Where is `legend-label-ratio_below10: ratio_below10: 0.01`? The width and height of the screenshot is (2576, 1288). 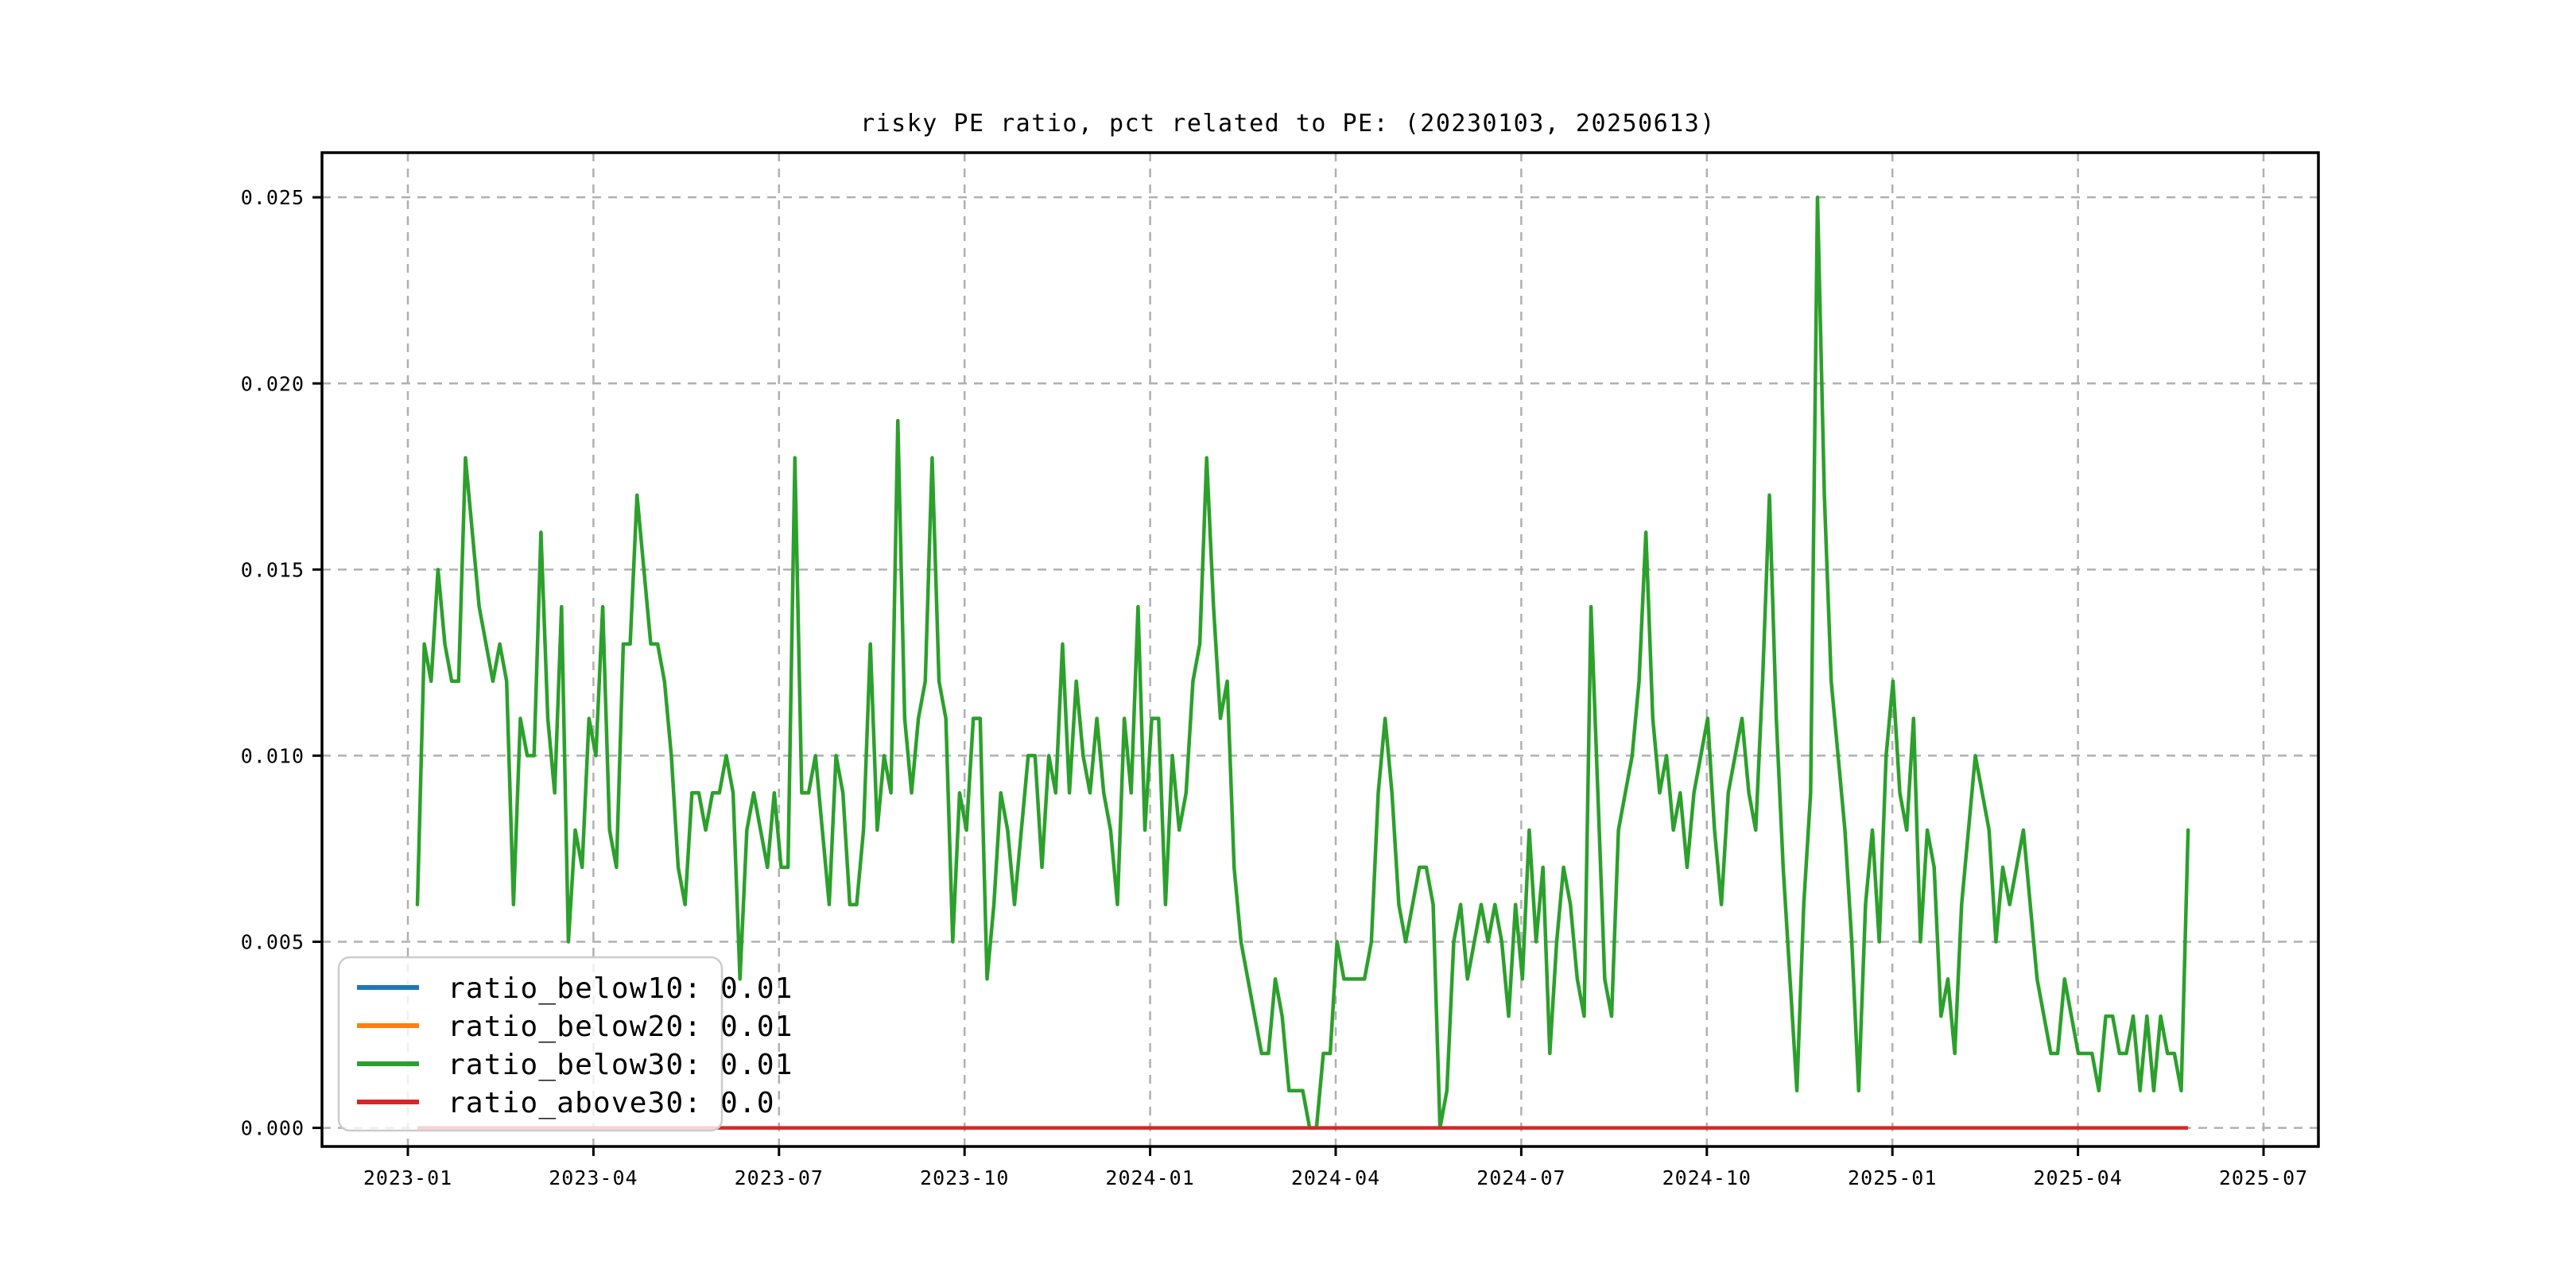
legend-label-ratio_below10: ratio_below10: 0.01 is located at coordinates (621, 989).